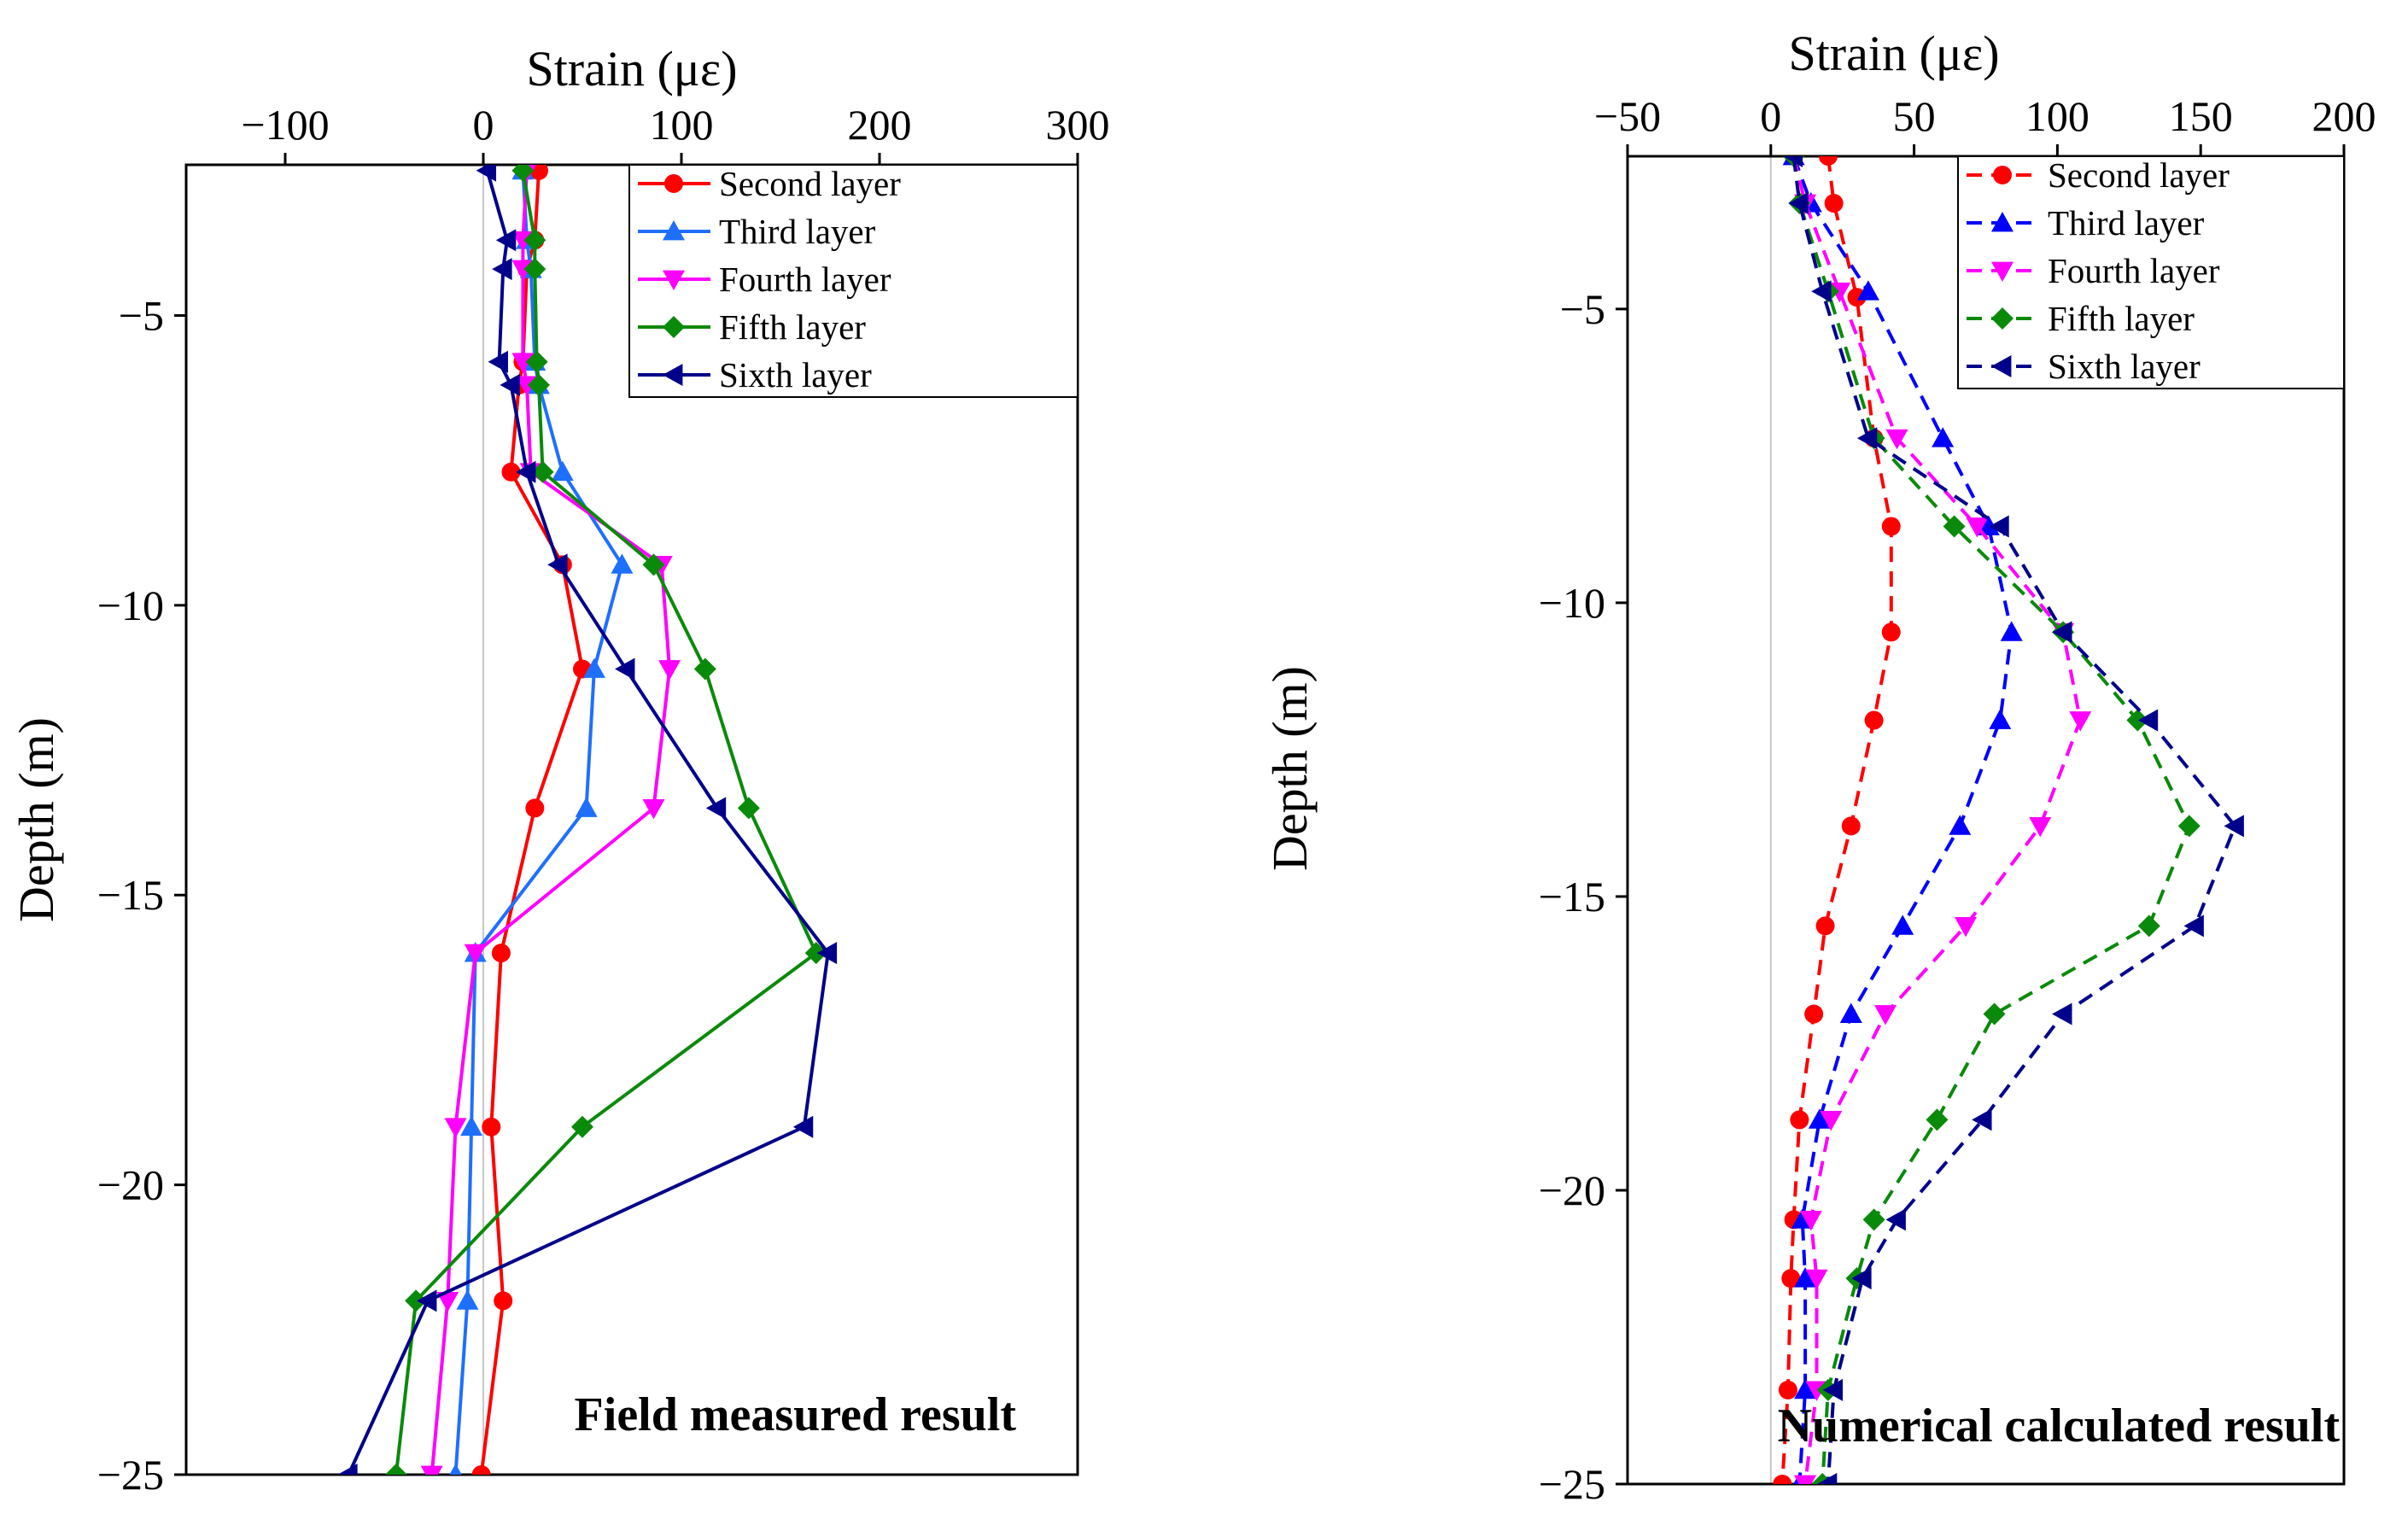 The height and width of the screenshot is (1531, 2408). Describe the element at coordinates (1914, 116) in the screenshot. I see `x-tick-label: 50` at that location.